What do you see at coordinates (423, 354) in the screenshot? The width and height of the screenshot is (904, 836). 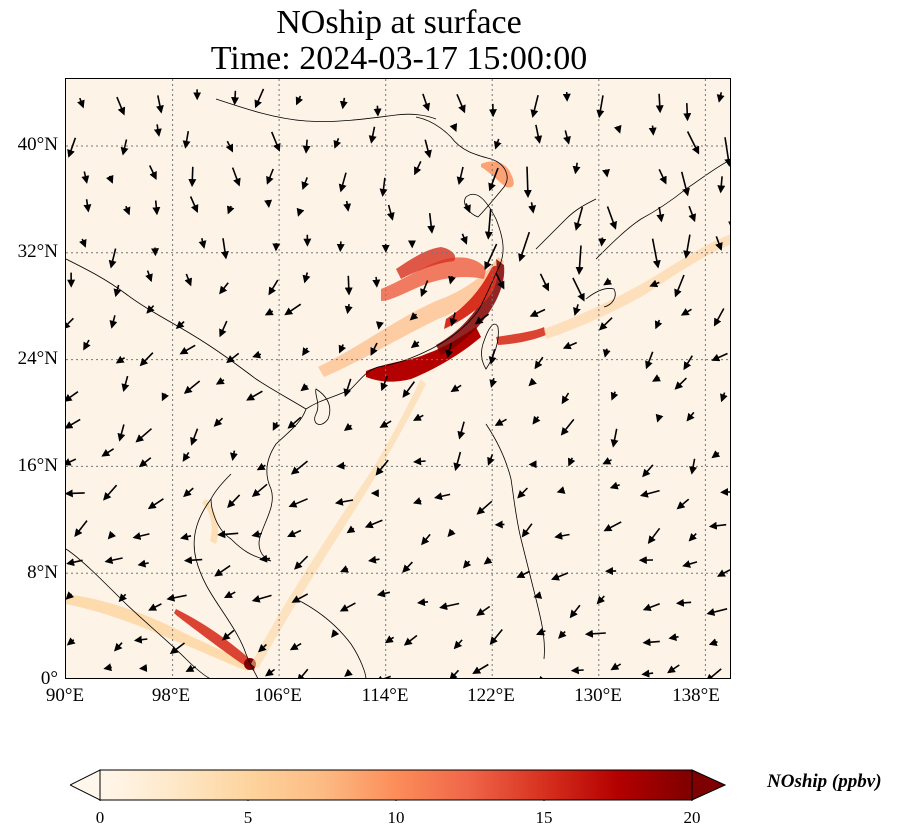 I see `plume-pearl-river-delta` at bounding box center [423, 354].